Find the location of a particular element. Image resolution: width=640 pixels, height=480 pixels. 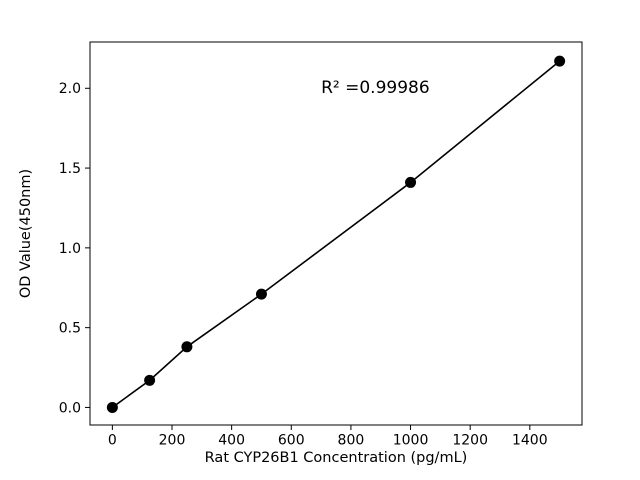

y-axis-label: OD Value(450nm) is located at coordinates (26, 233).